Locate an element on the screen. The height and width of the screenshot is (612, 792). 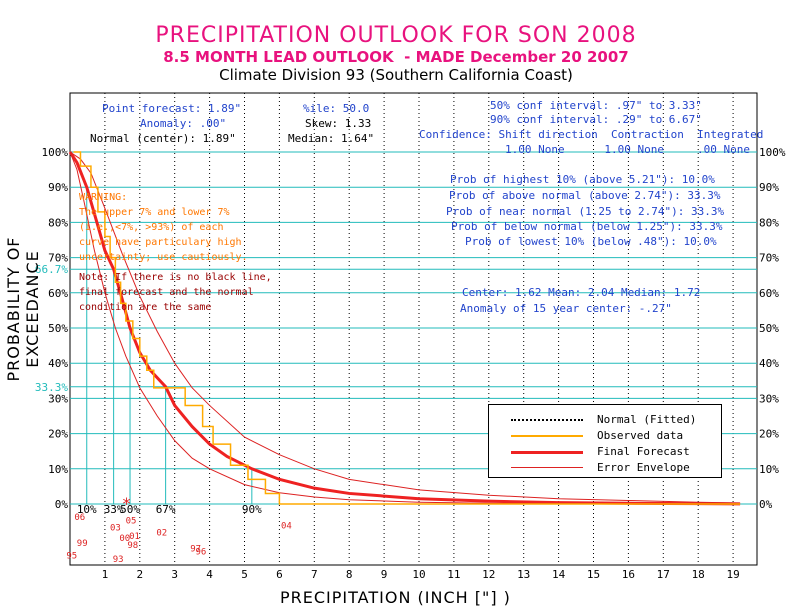
y-tick-label-right: 60% is located at coordinates (769, 293).